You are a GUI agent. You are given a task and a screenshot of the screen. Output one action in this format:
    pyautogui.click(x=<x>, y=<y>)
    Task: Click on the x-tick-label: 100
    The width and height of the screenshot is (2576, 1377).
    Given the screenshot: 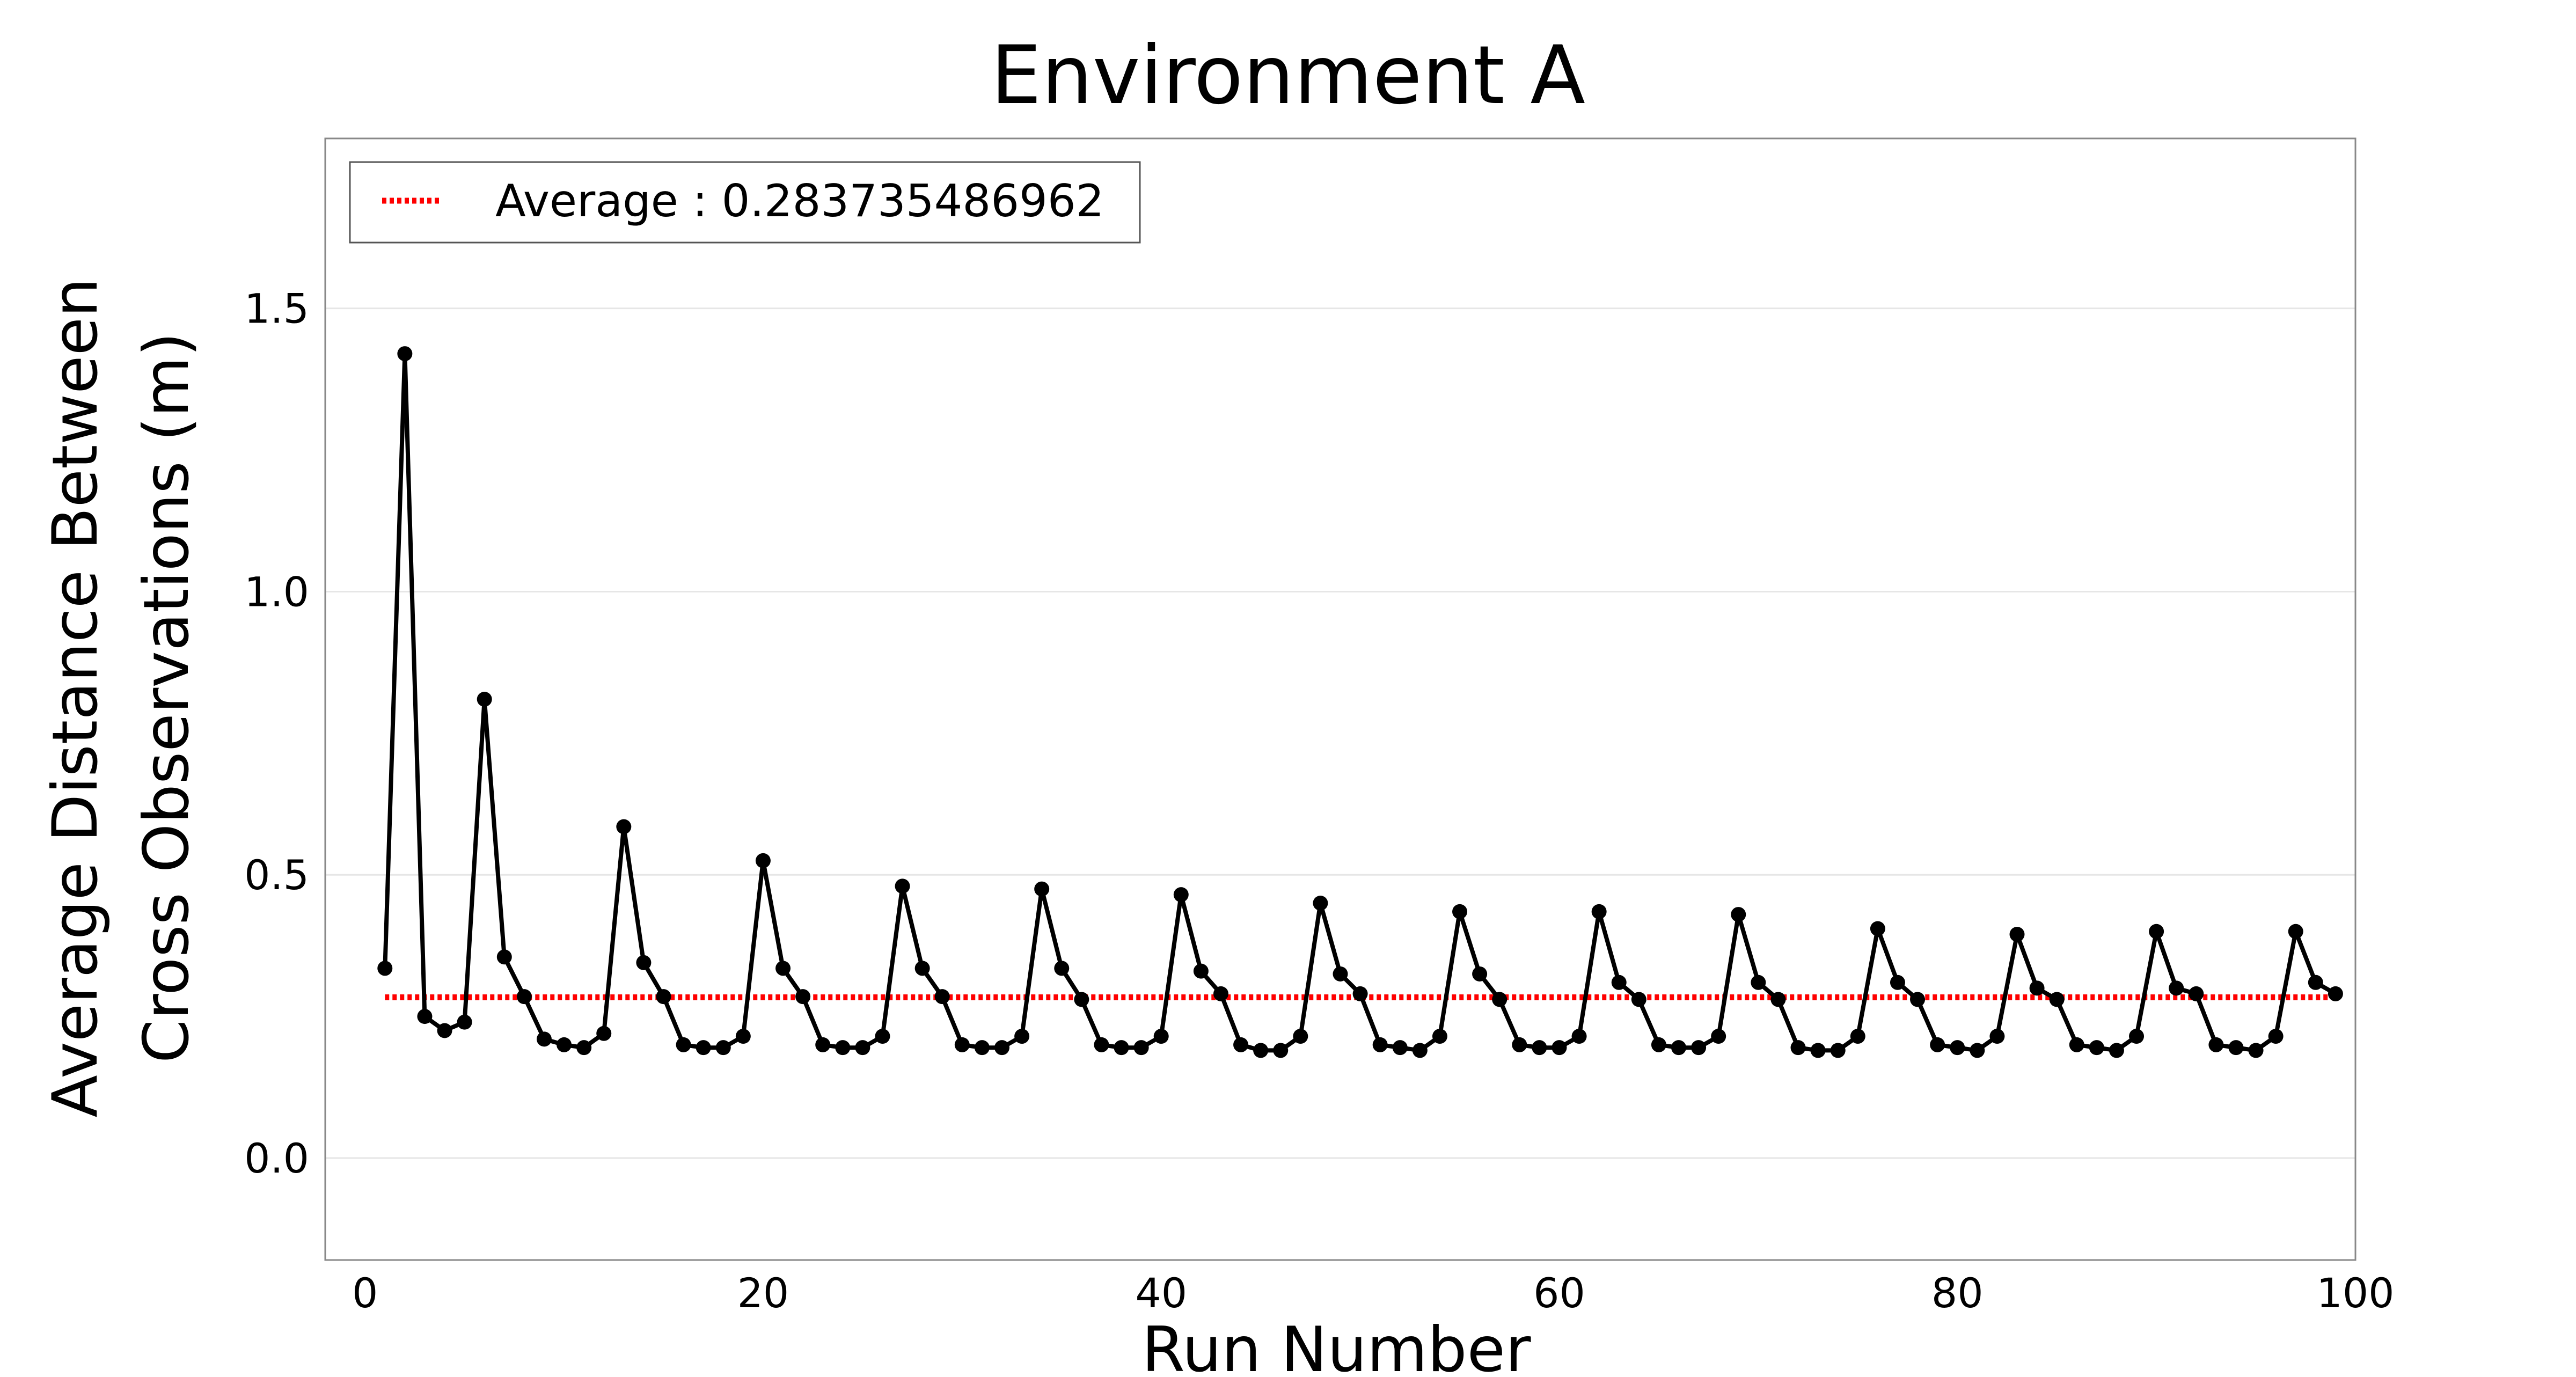 What is the action you would take?
    pyautogui.click(x=2355, y=1293)
    